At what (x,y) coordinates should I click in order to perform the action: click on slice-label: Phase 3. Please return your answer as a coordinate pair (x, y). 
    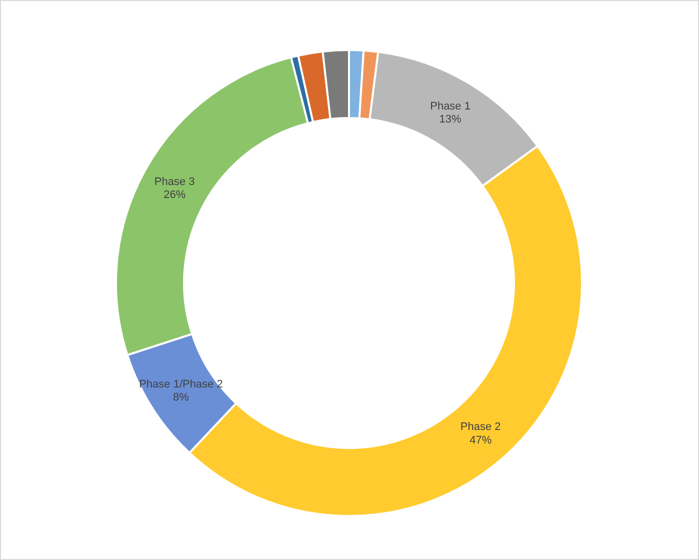
    Looking at the image, I should click on (174, 182).